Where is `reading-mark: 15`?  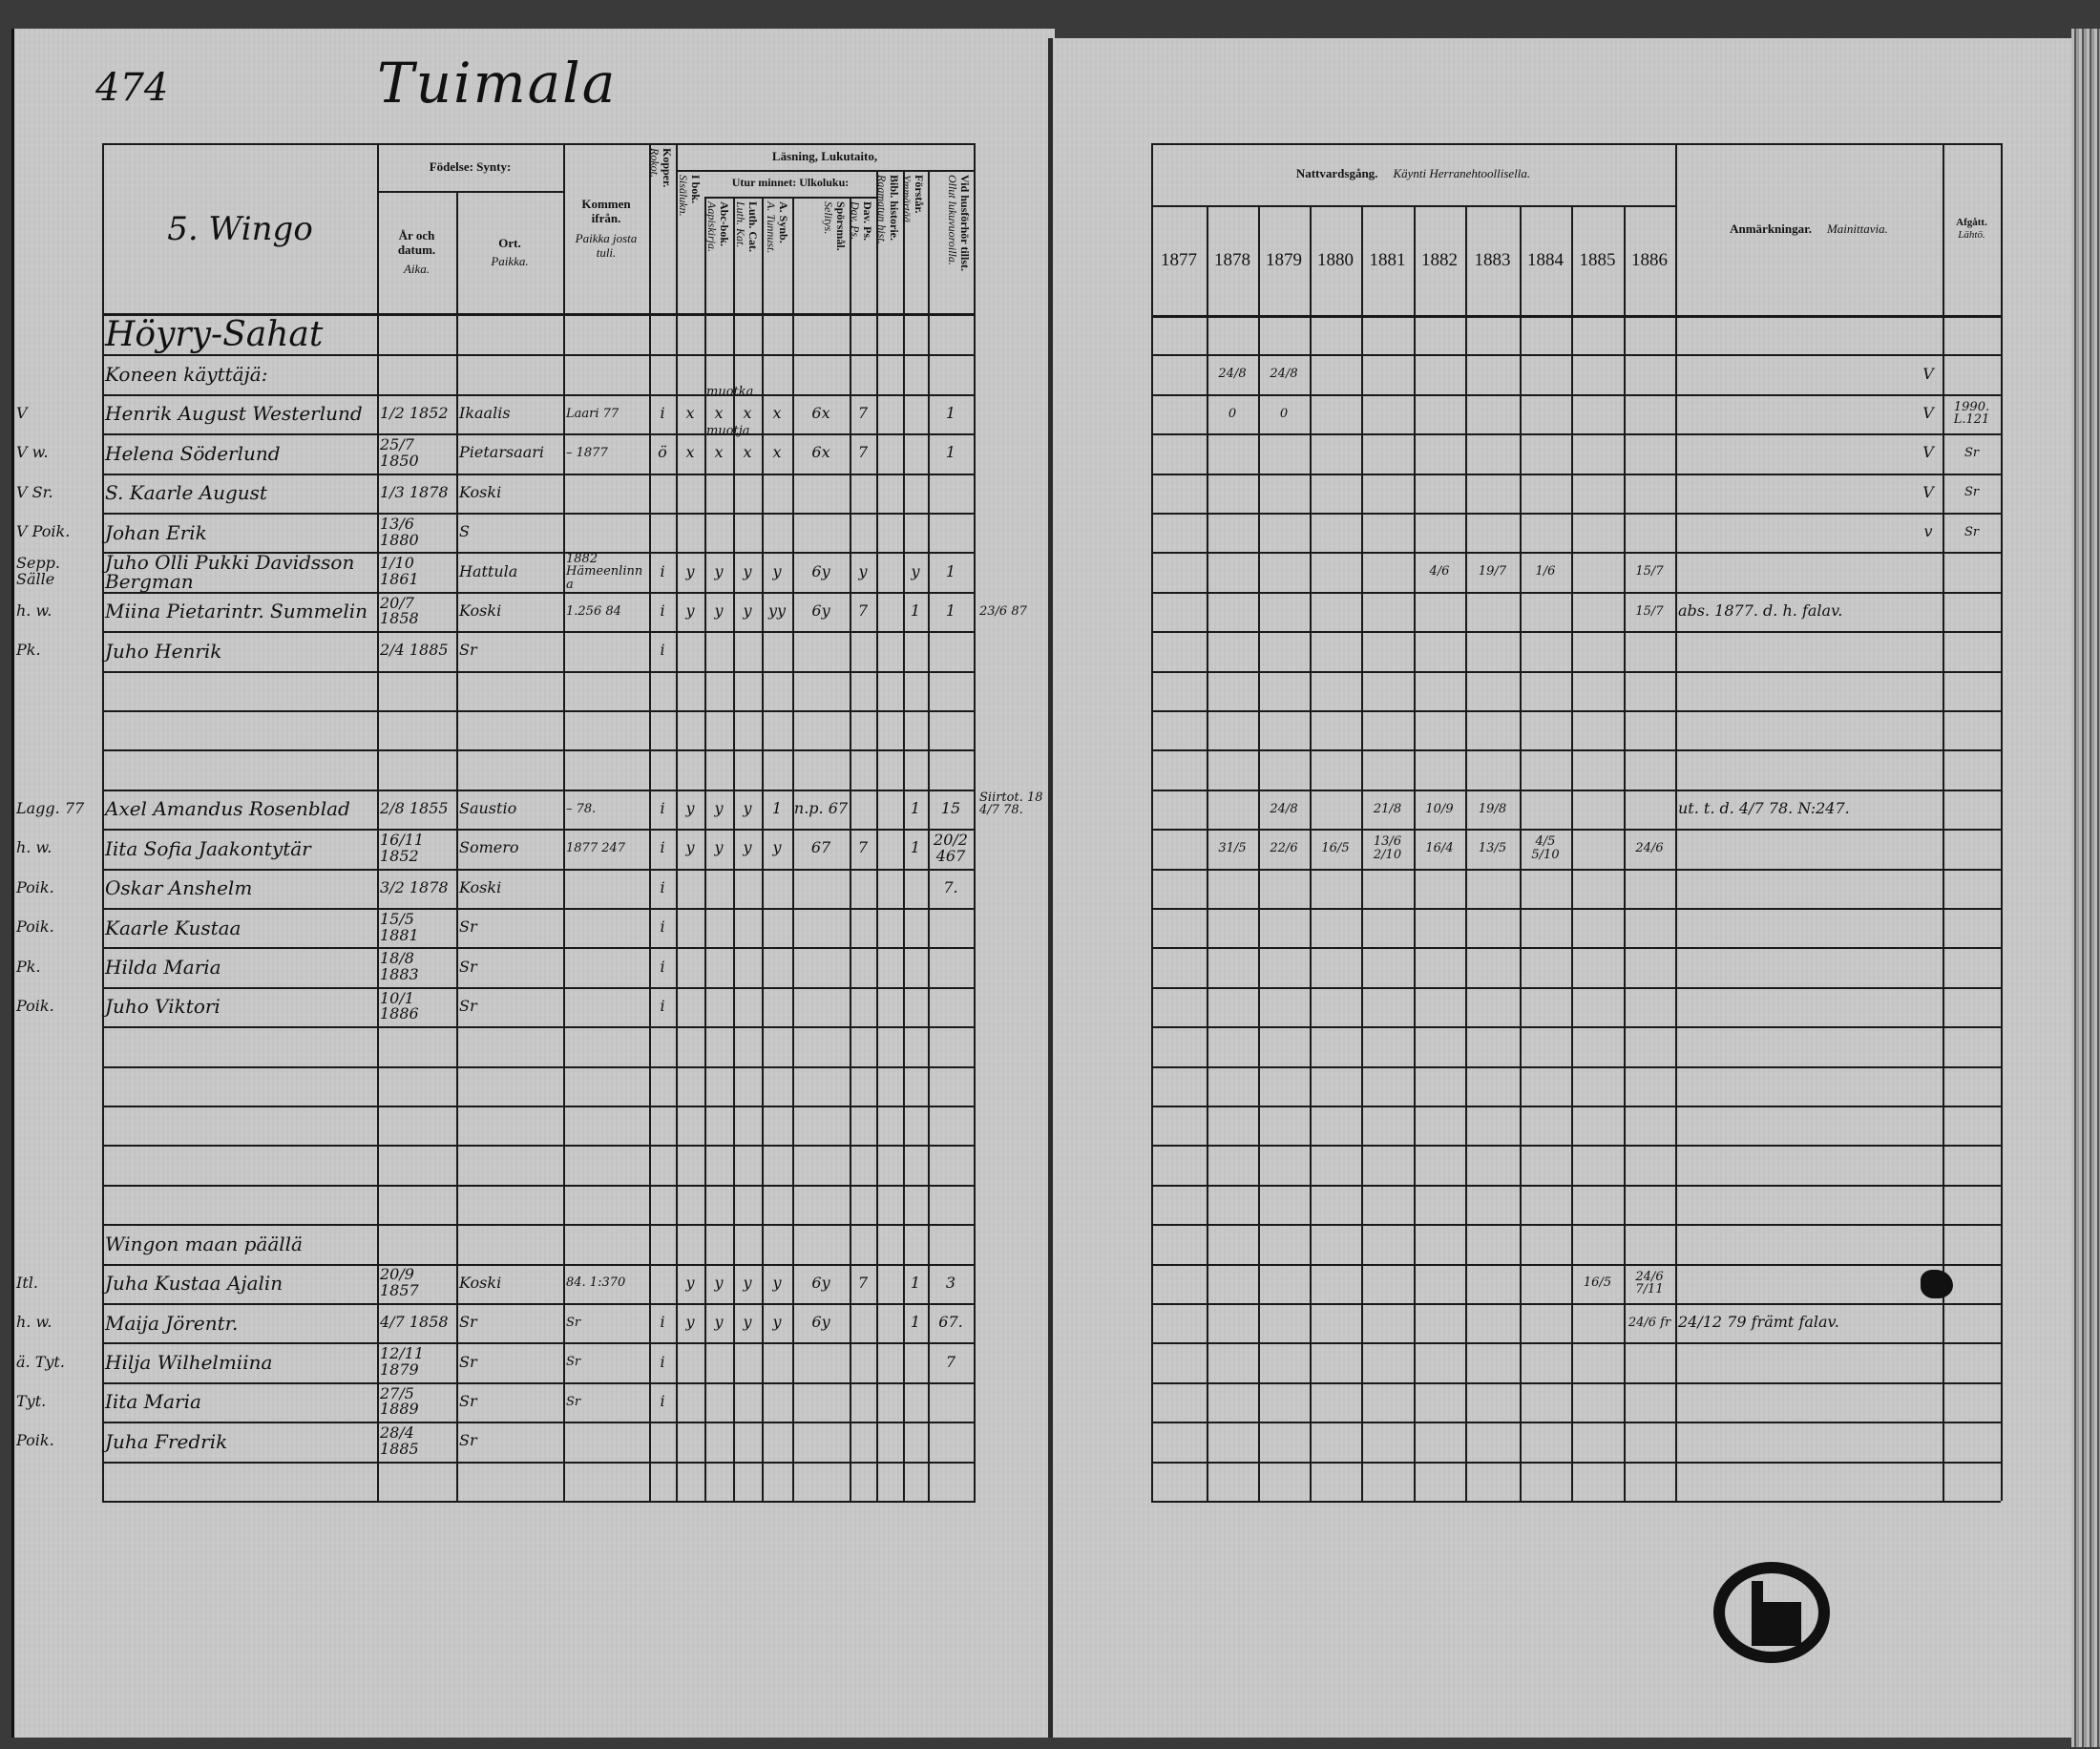
reading-mark: 15 is located at coordinates (951, 809).